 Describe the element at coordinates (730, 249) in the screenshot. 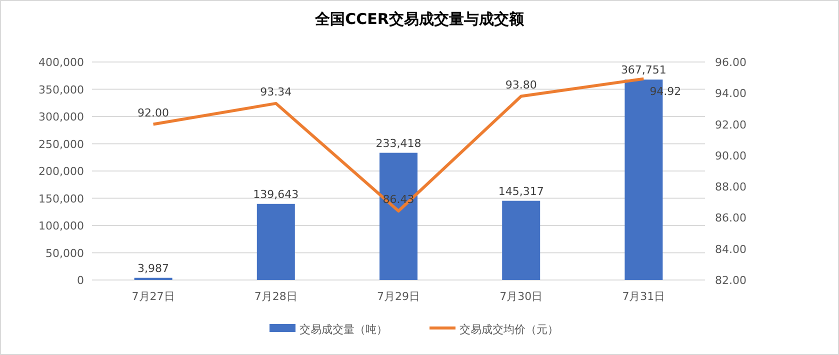

I see `y2-tick-label: 84.00` at that location.